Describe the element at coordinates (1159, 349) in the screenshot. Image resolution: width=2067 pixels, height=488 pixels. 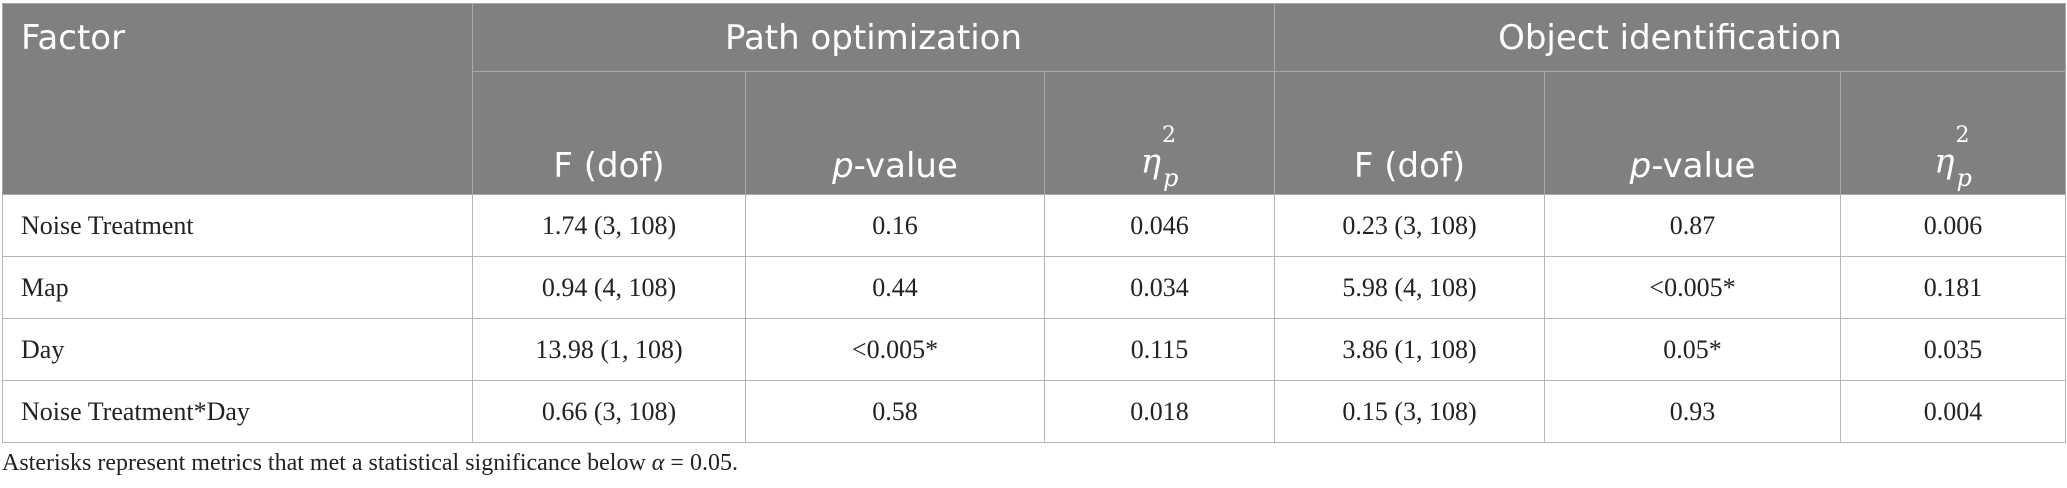
I see `path-eta-cell: 0.115` at that location.